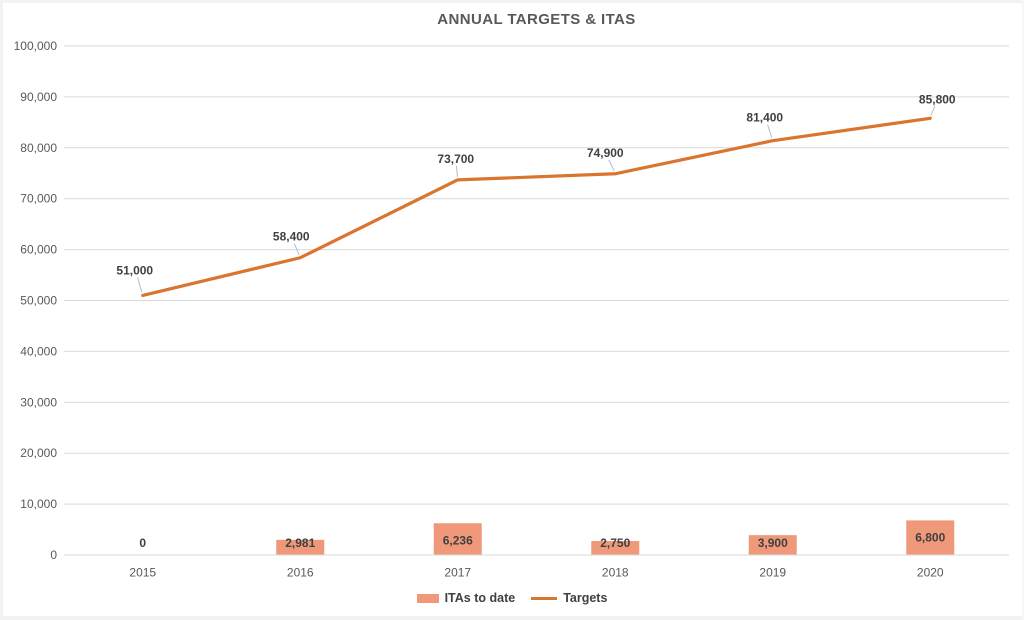 The image size is (1024, 620). Describe the element at coordinates (134, 270) in the screenshot. I see `targets-data-label: 51,000` at that location.